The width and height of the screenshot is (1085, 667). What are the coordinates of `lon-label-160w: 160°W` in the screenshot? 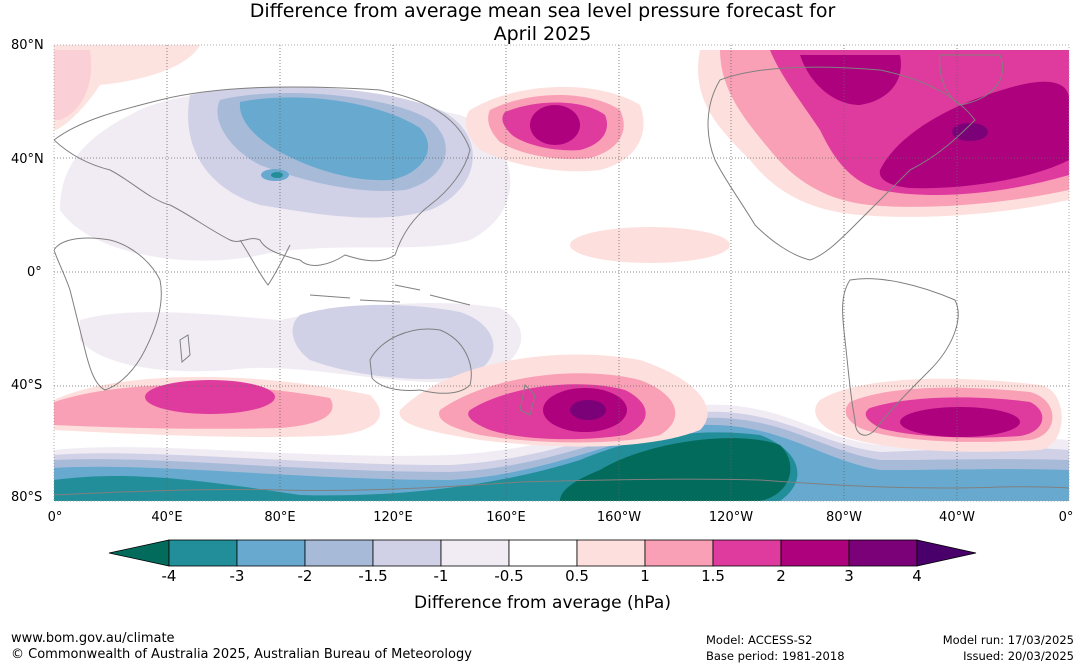 It's located at (619, 517).